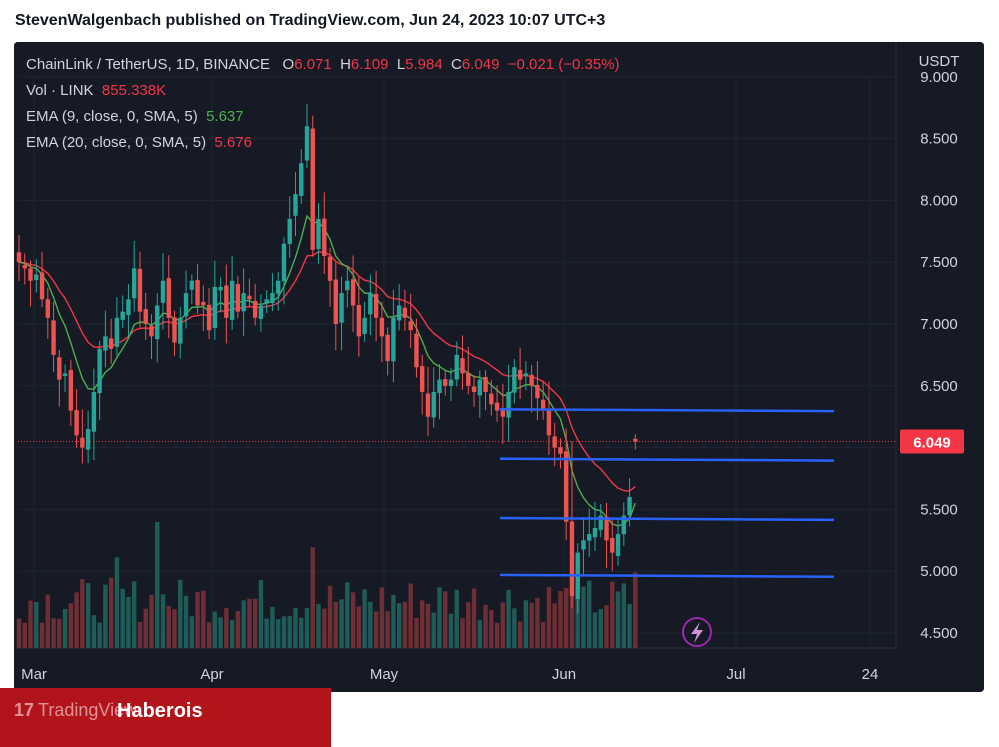  What do you see at coordinates (735, 674) in the screenshot?
I see `time-tick-label: Jul` at bounding box center [735, 674].